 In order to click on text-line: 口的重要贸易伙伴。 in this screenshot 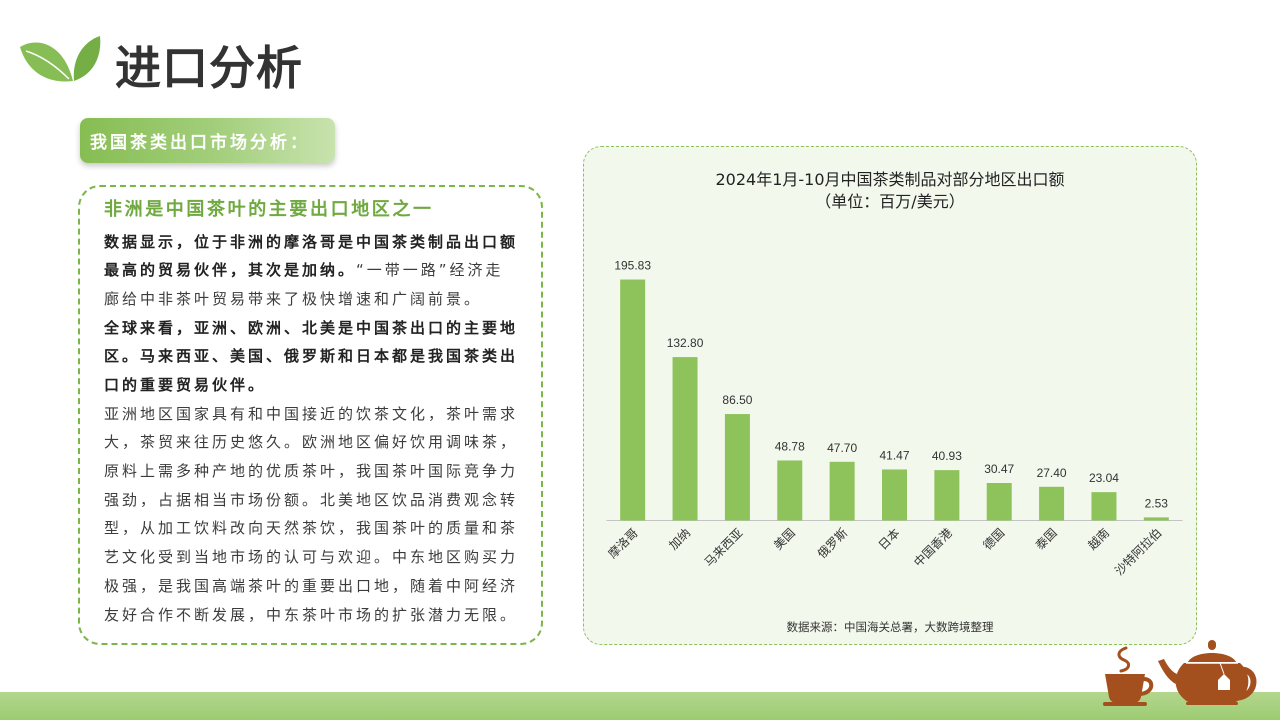, I will do `click(310, 385)`.